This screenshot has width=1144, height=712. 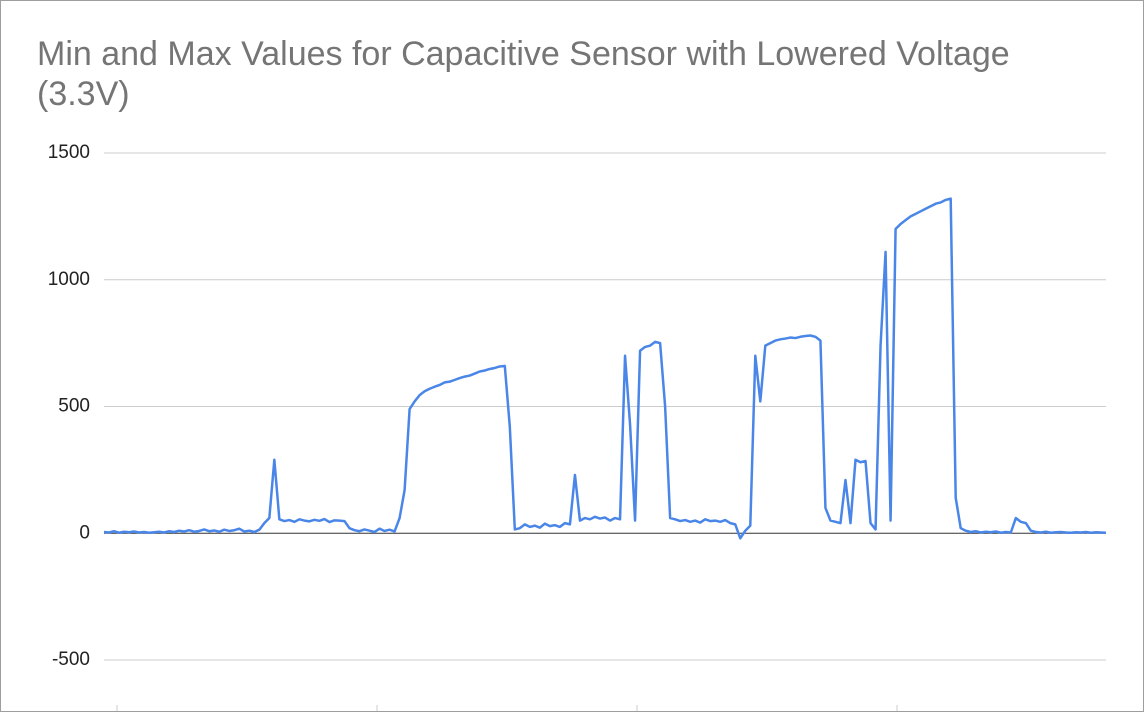 I want to click on y-tick-label: 1500, so click(x=69, y=152).